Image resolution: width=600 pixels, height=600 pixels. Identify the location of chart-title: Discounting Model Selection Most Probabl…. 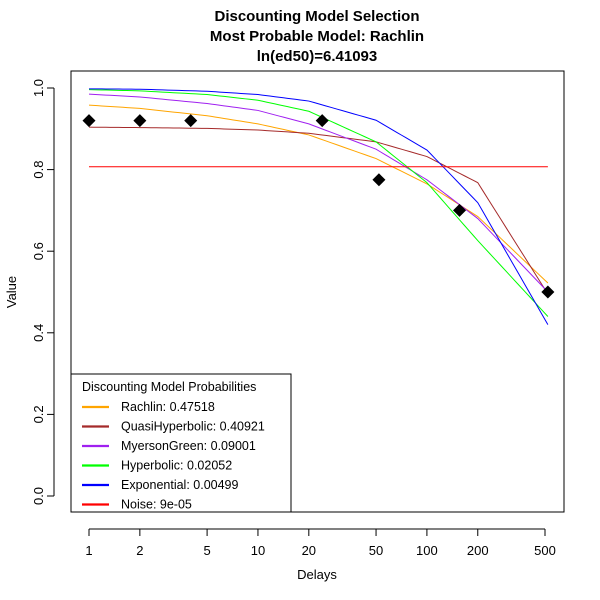
(317, 36).